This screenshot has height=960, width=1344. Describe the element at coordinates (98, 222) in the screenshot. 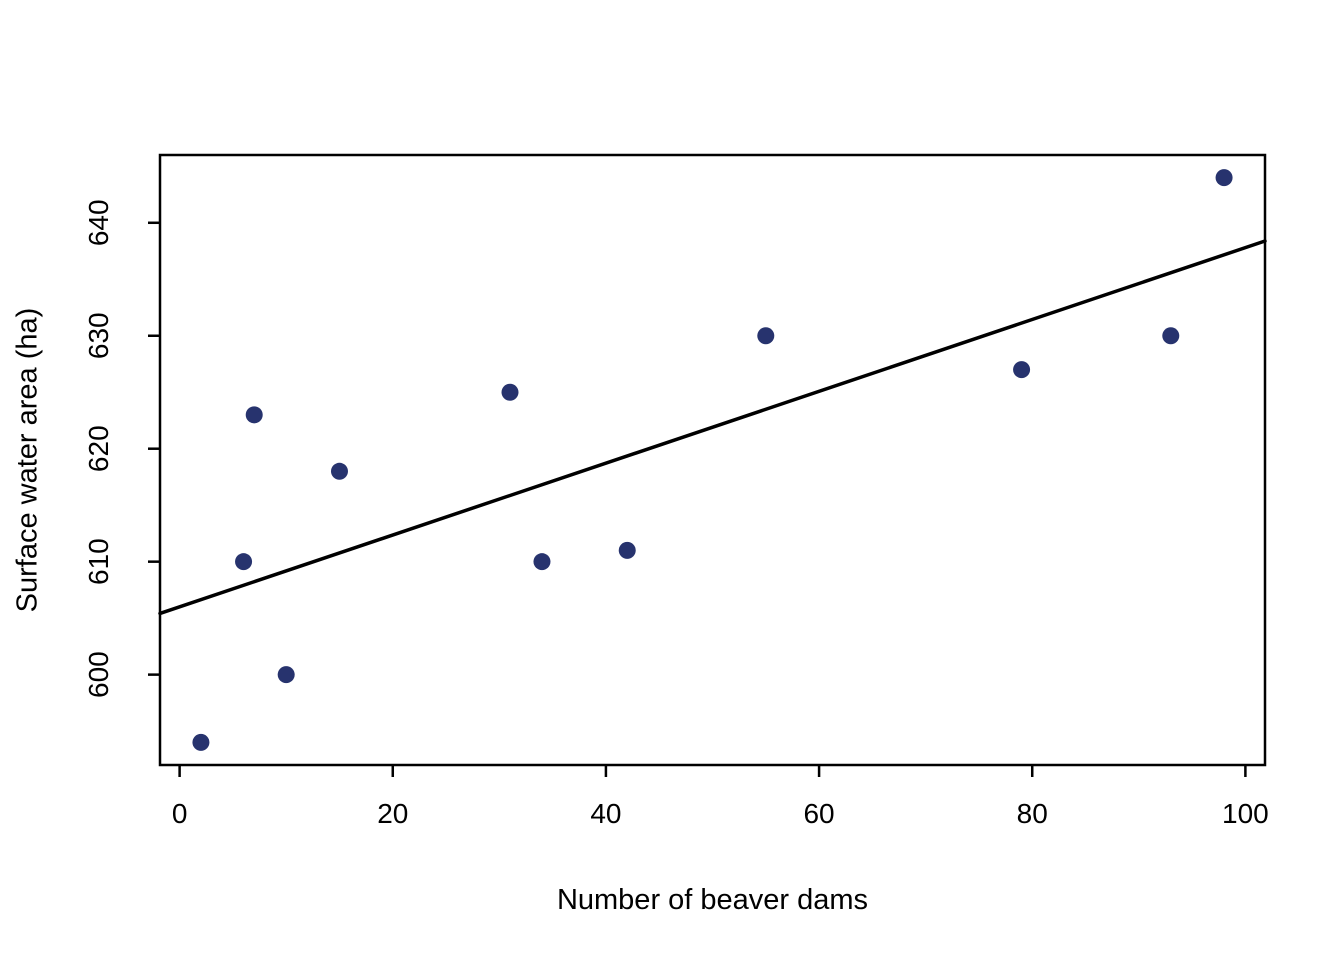

I see `y-tick-label: 640` at that location.